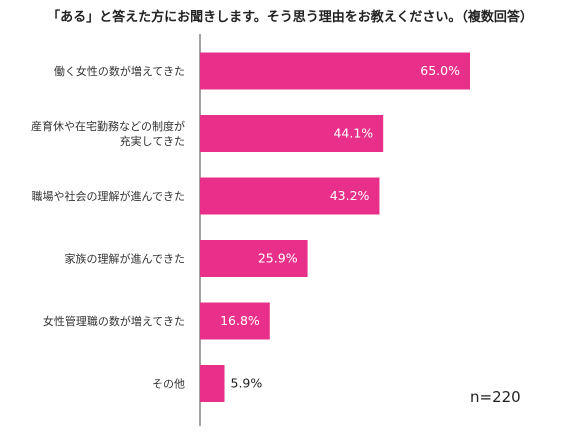  I want to click on bar-value-label-5: 5.9%, so click(247, 383).